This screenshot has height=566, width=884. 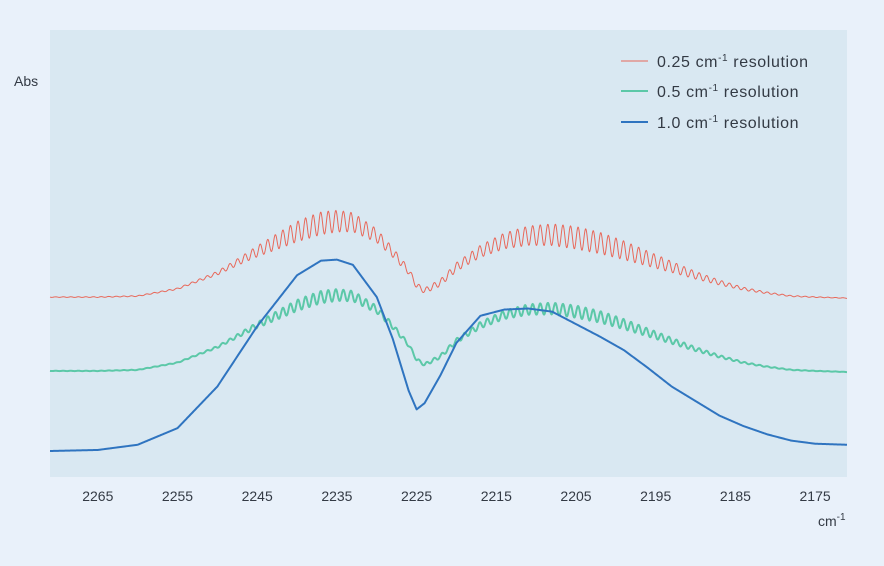 I want to click on x-tick-label-2215: 2215, so click(x=496, y=496).